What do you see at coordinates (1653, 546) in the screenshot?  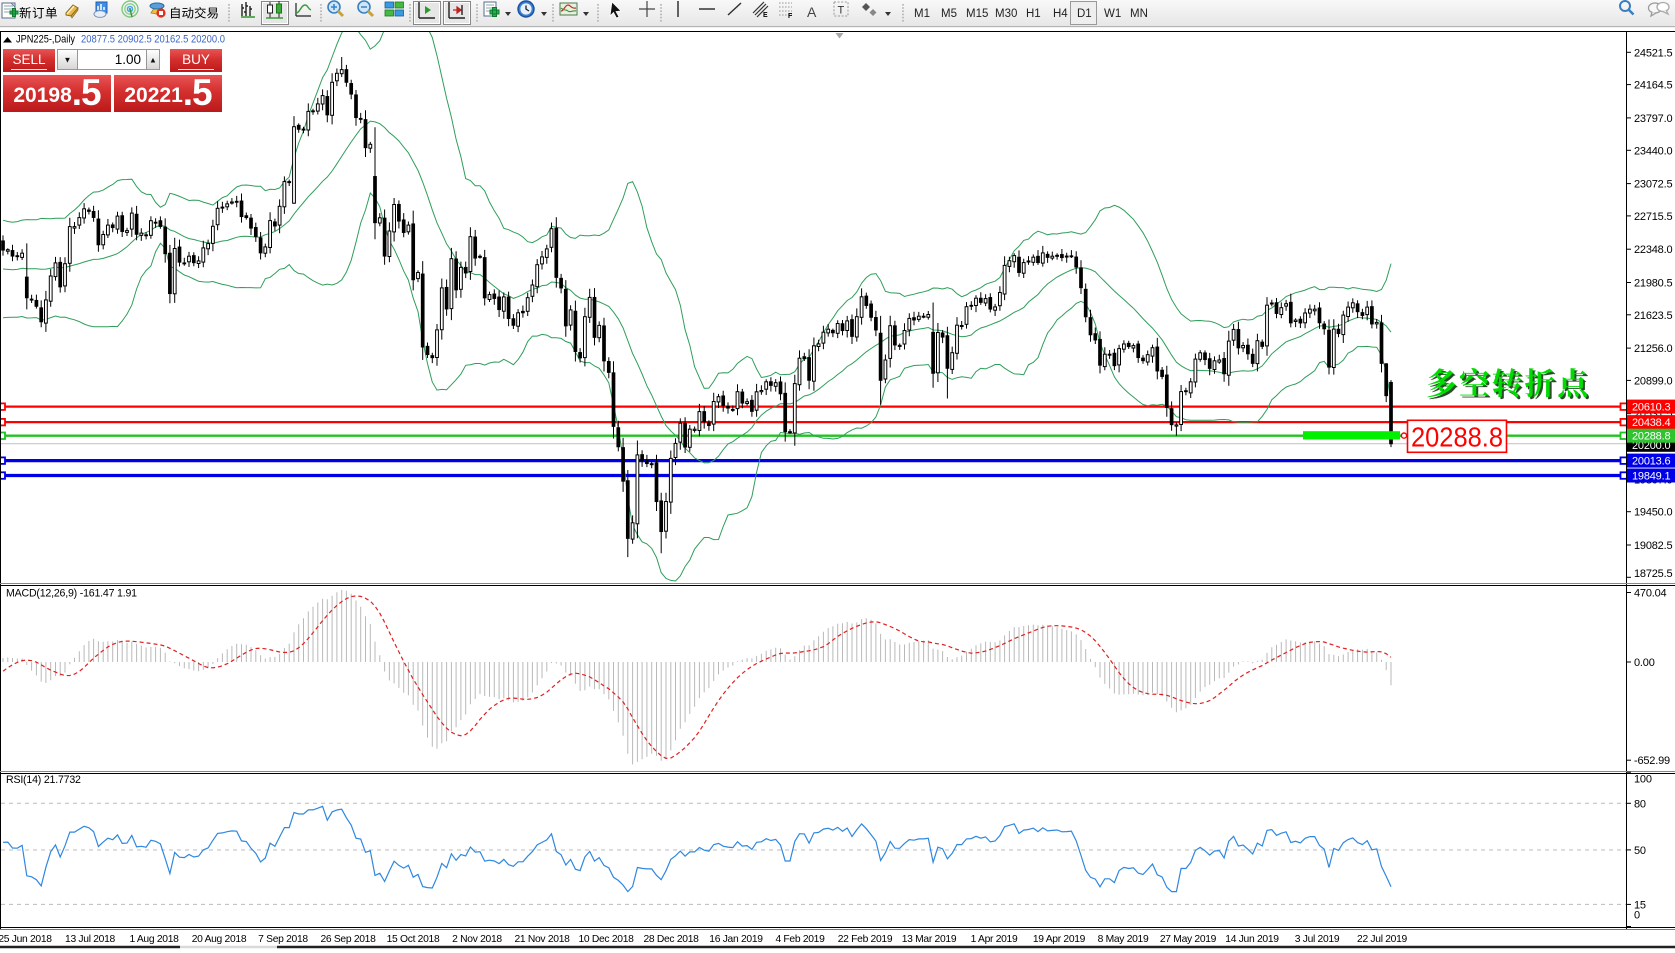 I see `svg-text: 19082.5` at bounding box center [1653, 546].